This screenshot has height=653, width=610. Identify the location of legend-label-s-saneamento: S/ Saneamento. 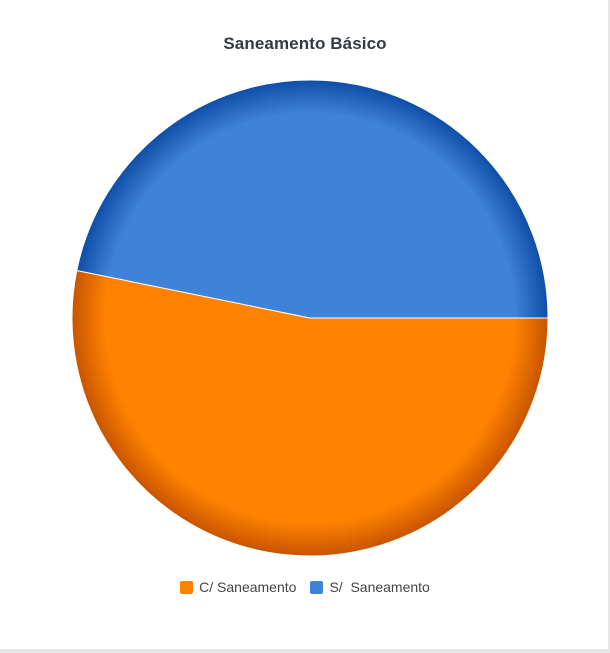
(379, 587).